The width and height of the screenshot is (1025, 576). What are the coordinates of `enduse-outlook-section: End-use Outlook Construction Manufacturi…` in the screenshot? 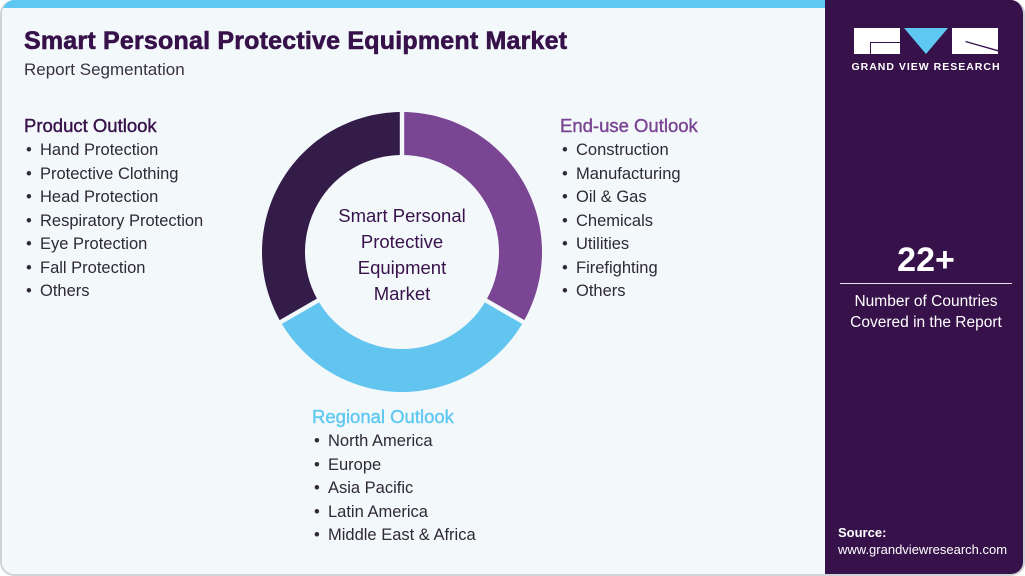 It's located at (629, 209).